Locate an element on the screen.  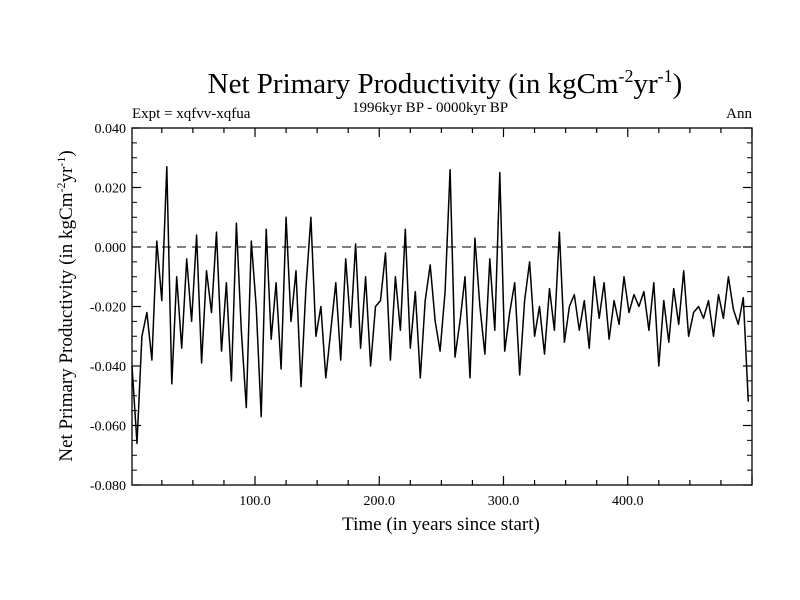
x-tick-label: 200.0 is located at coordinates (380, 501).